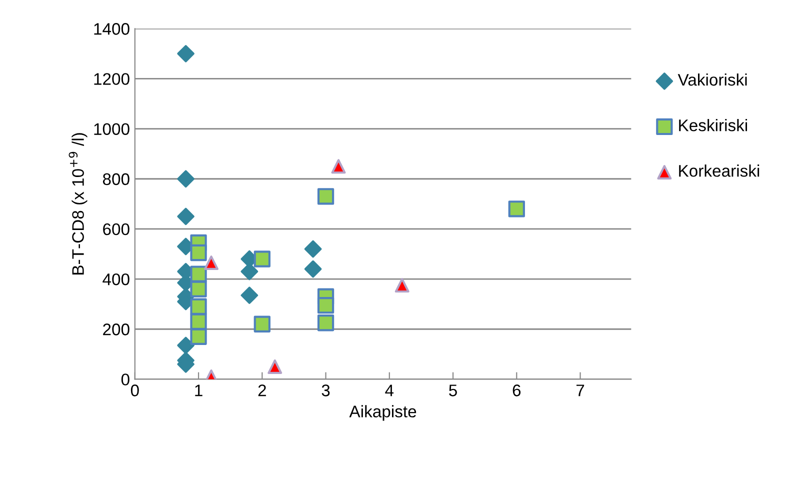 Image resolution: width=803 pixels, height=477 pixels. Describe the element at coordinates (389, 390) in the screenshot. I see `x-tick-label: 4` at that location.